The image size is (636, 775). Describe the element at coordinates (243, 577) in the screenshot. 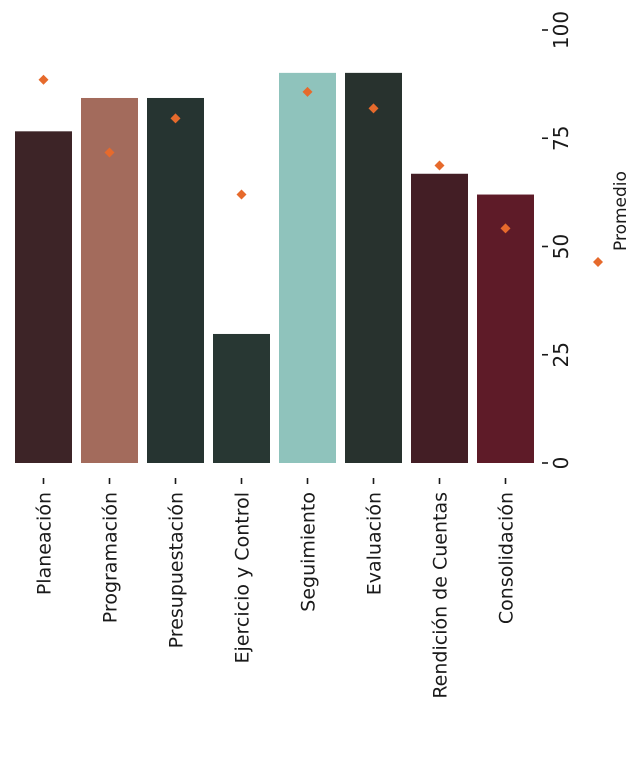

I see `category-label: Ejercicio y Control` at that location.